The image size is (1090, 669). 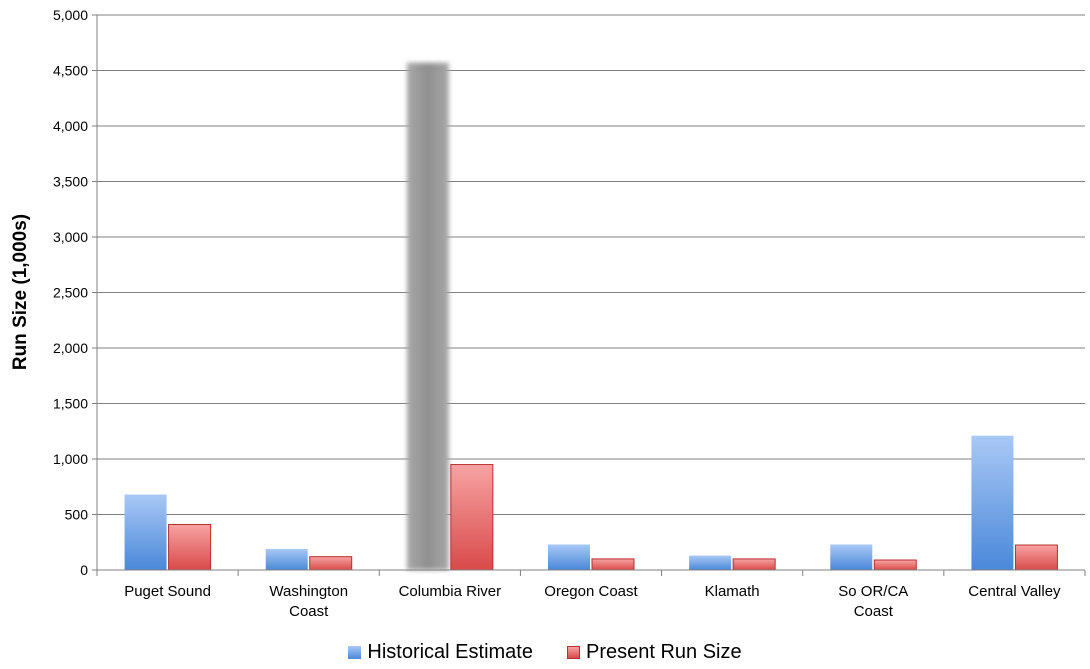 I want to click on y-tick-label: 1,500, so click(x=70, y=404).